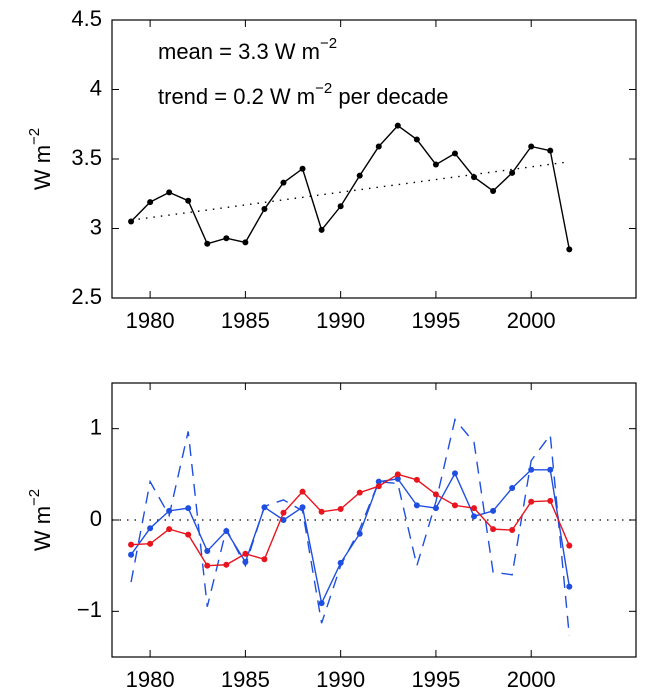 This screenshot has width=652, height=693. I want to click on y-tick-label: 3.5, so click(86, 157).